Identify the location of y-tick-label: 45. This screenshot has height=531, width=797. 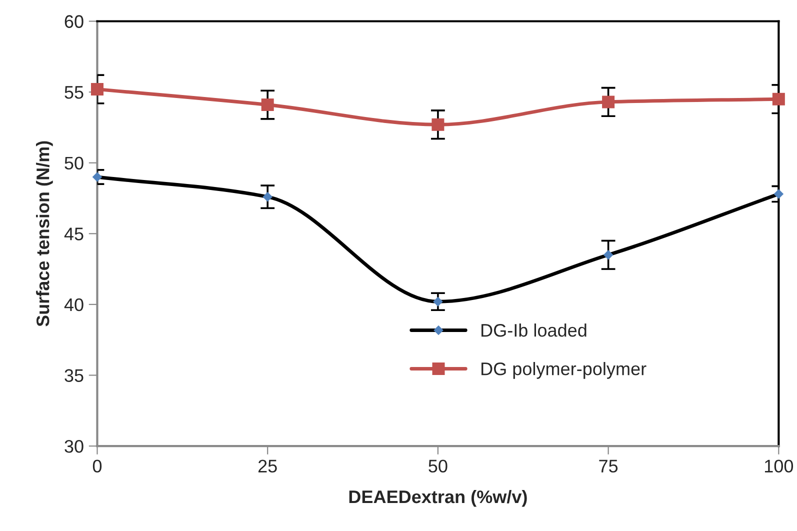
(74, 234).